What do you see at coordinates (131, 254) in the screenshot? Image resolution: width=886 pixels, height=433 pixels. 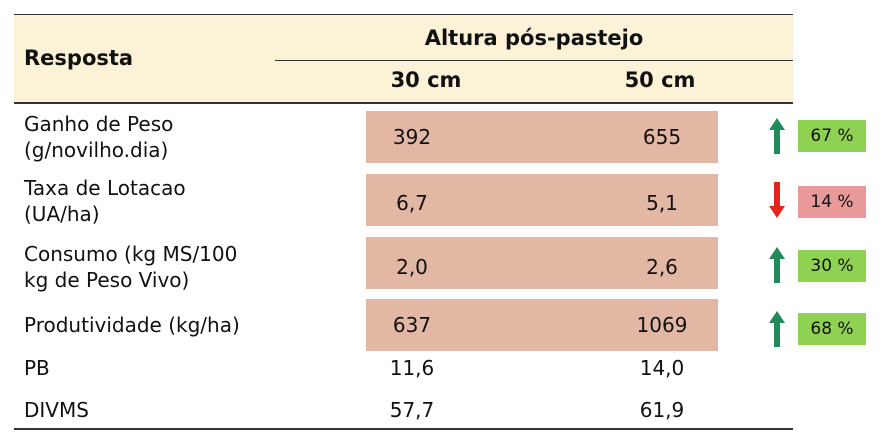 I see `row-label-line1: Consumo (kg MS/100` at bounding box center [131, 254].